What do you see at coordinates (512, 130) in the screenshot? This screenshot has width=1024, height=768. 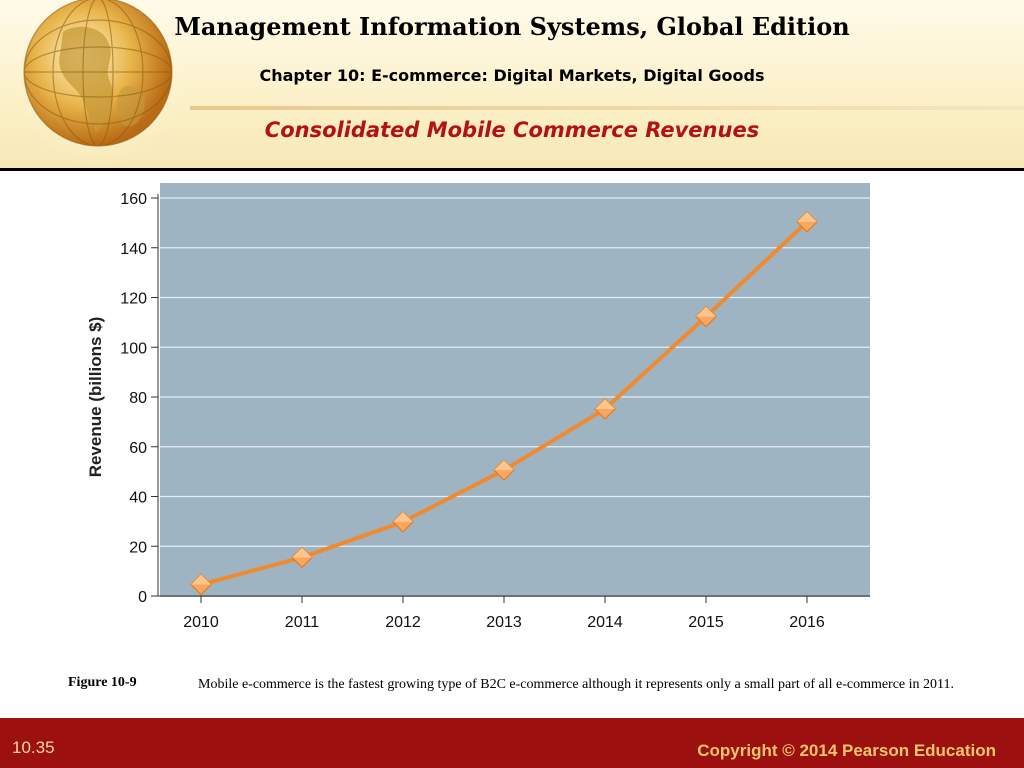 I see `slide-title: Consolidated Mobile Commerce Revenues` at bounding box center [512, 130].